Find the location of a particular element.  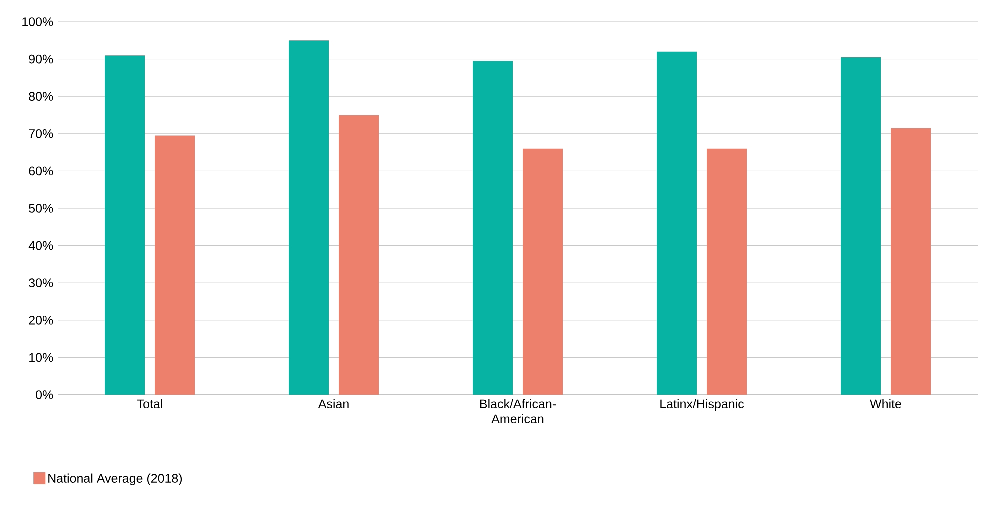

y-tick-label: 80% is located at coordinates (41, 97).